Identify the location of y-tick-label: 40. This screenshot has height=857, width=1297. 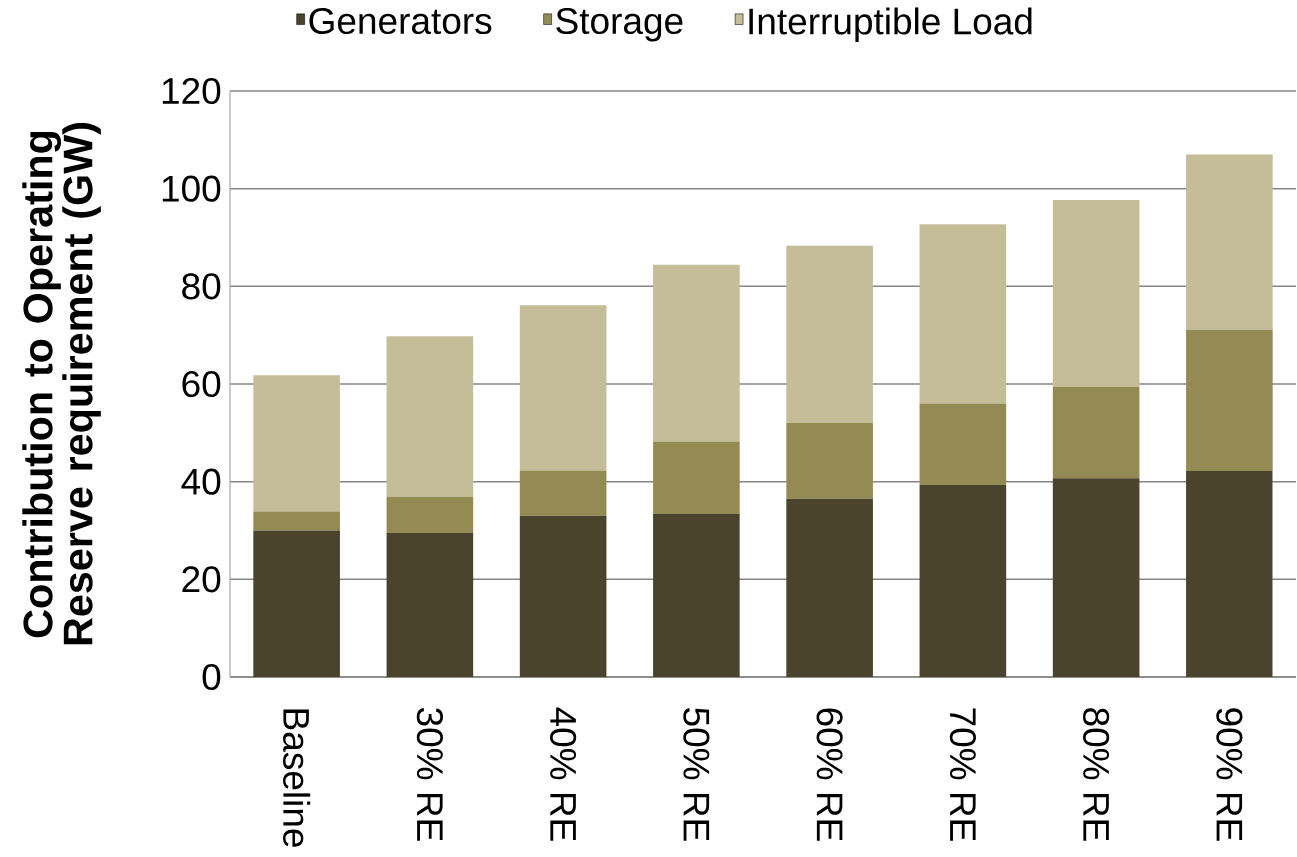
(201, 481).